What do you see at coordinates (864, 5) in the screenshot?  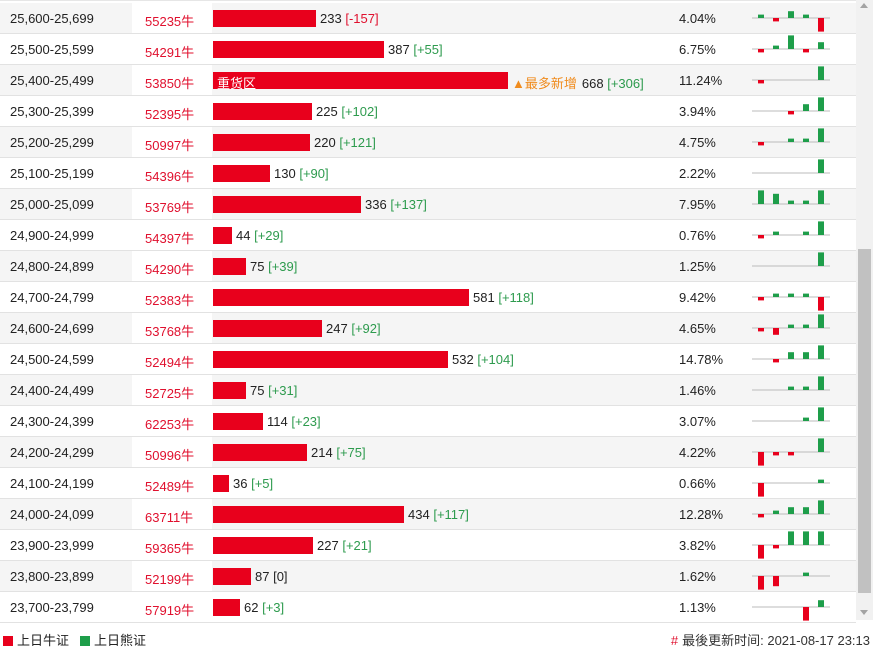 I see `scroll-up-arrow-icon` at bounding box center [864, 5].